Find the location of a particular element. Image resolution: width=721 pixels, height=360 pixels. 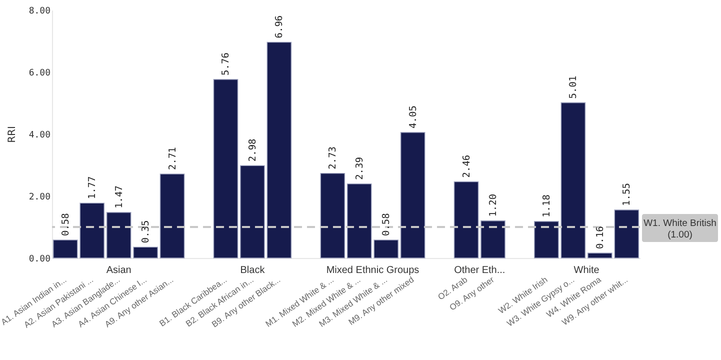

data-label: 0.35 is located at coordinates (146, 232).